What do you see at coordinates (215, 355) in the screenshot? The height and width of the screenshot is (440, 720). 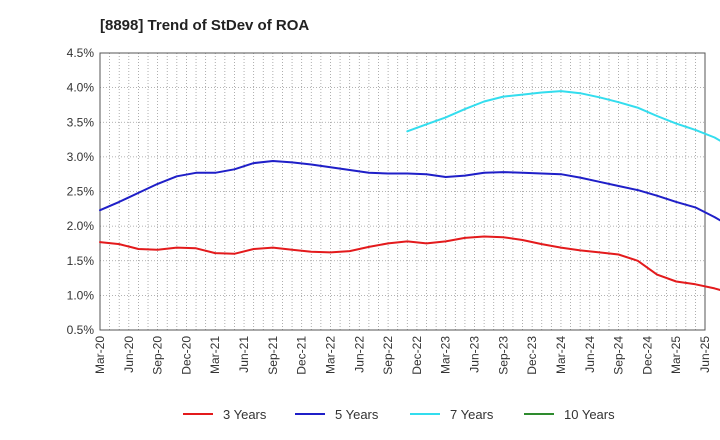 I see `x-tick-label: Mar-21` at bounding box center [215, 355].